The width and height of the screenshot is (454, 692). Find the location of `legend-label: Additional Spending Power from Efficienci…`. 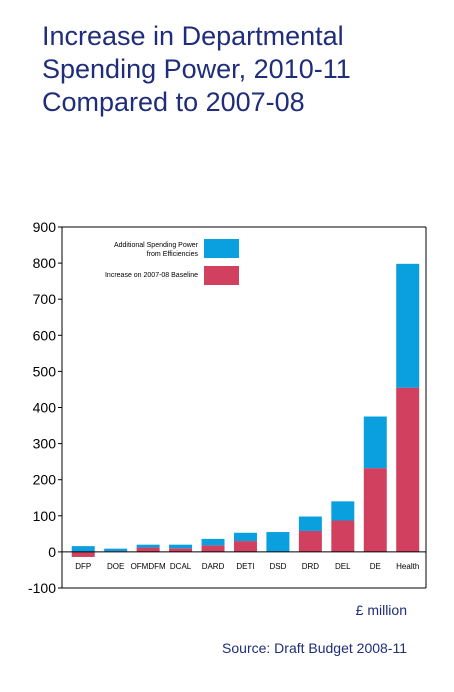

legend-label: Additional Spending Power from Efficienci… is located at coordinates (156, 250).